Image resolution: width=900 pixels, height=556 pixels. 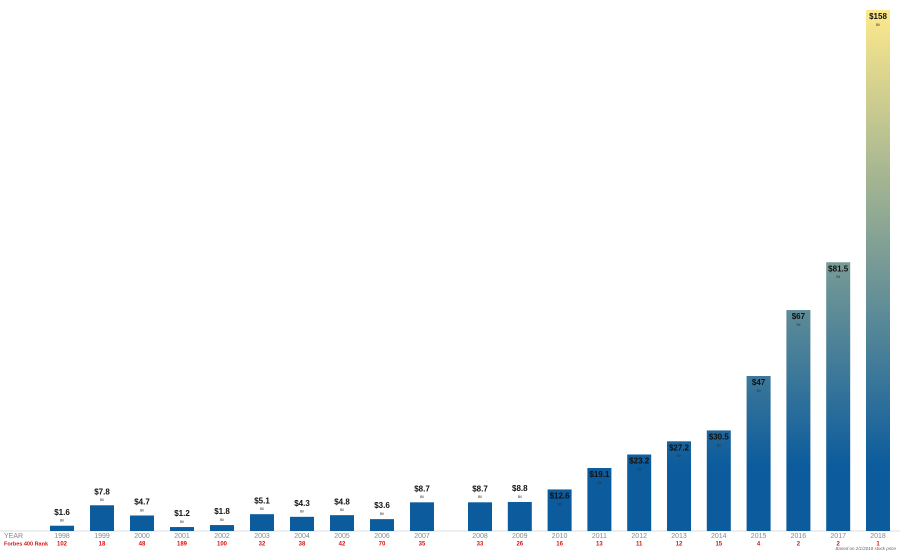 What do you see at coordinates (182, 545) in the screenshot?
I see `rank-value: 189` at bounding box center [182, 545].